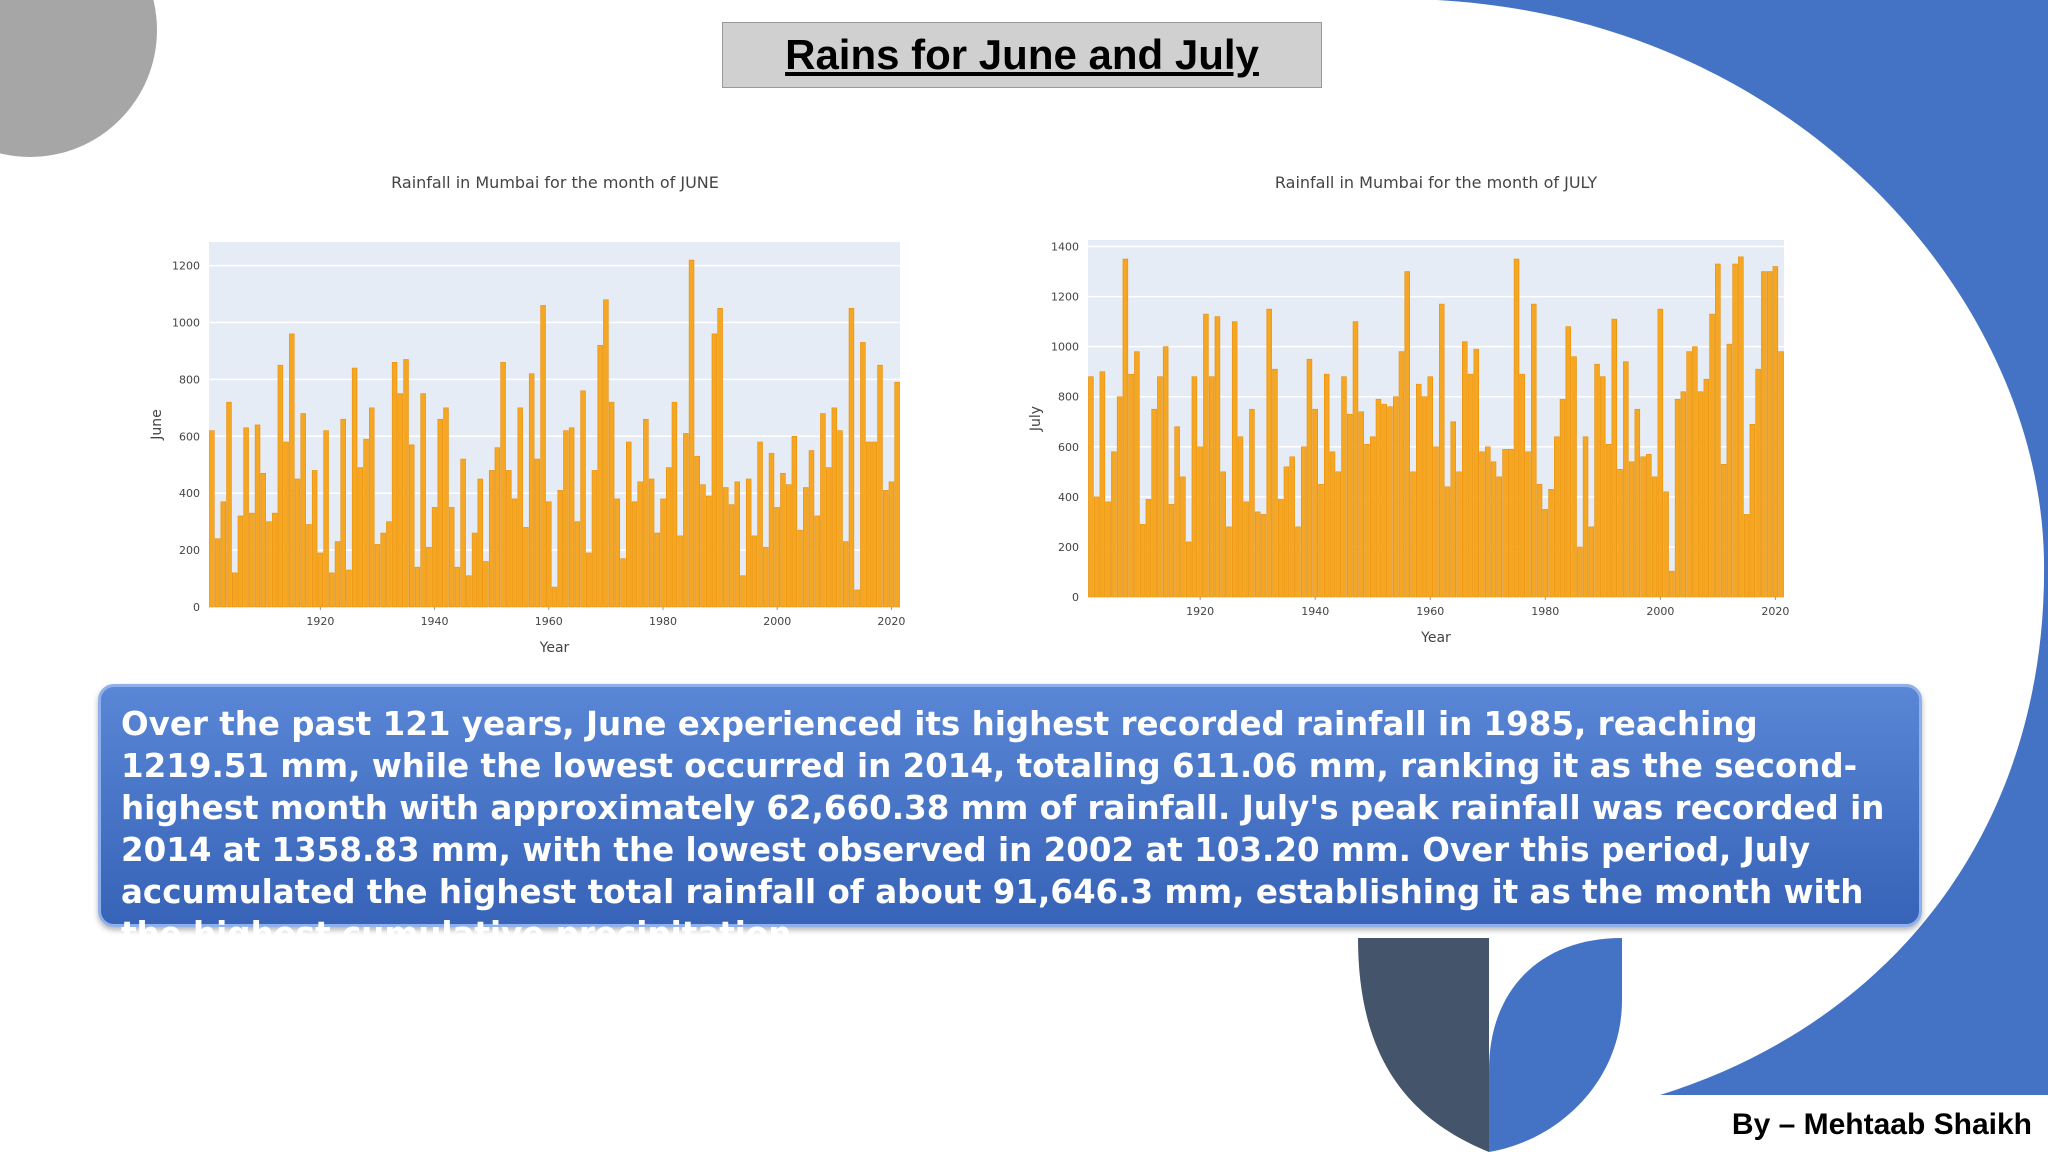  Describe the element at coordinates (554, 648) in the screenshot. I see `x-axis-label: Year` at that location.